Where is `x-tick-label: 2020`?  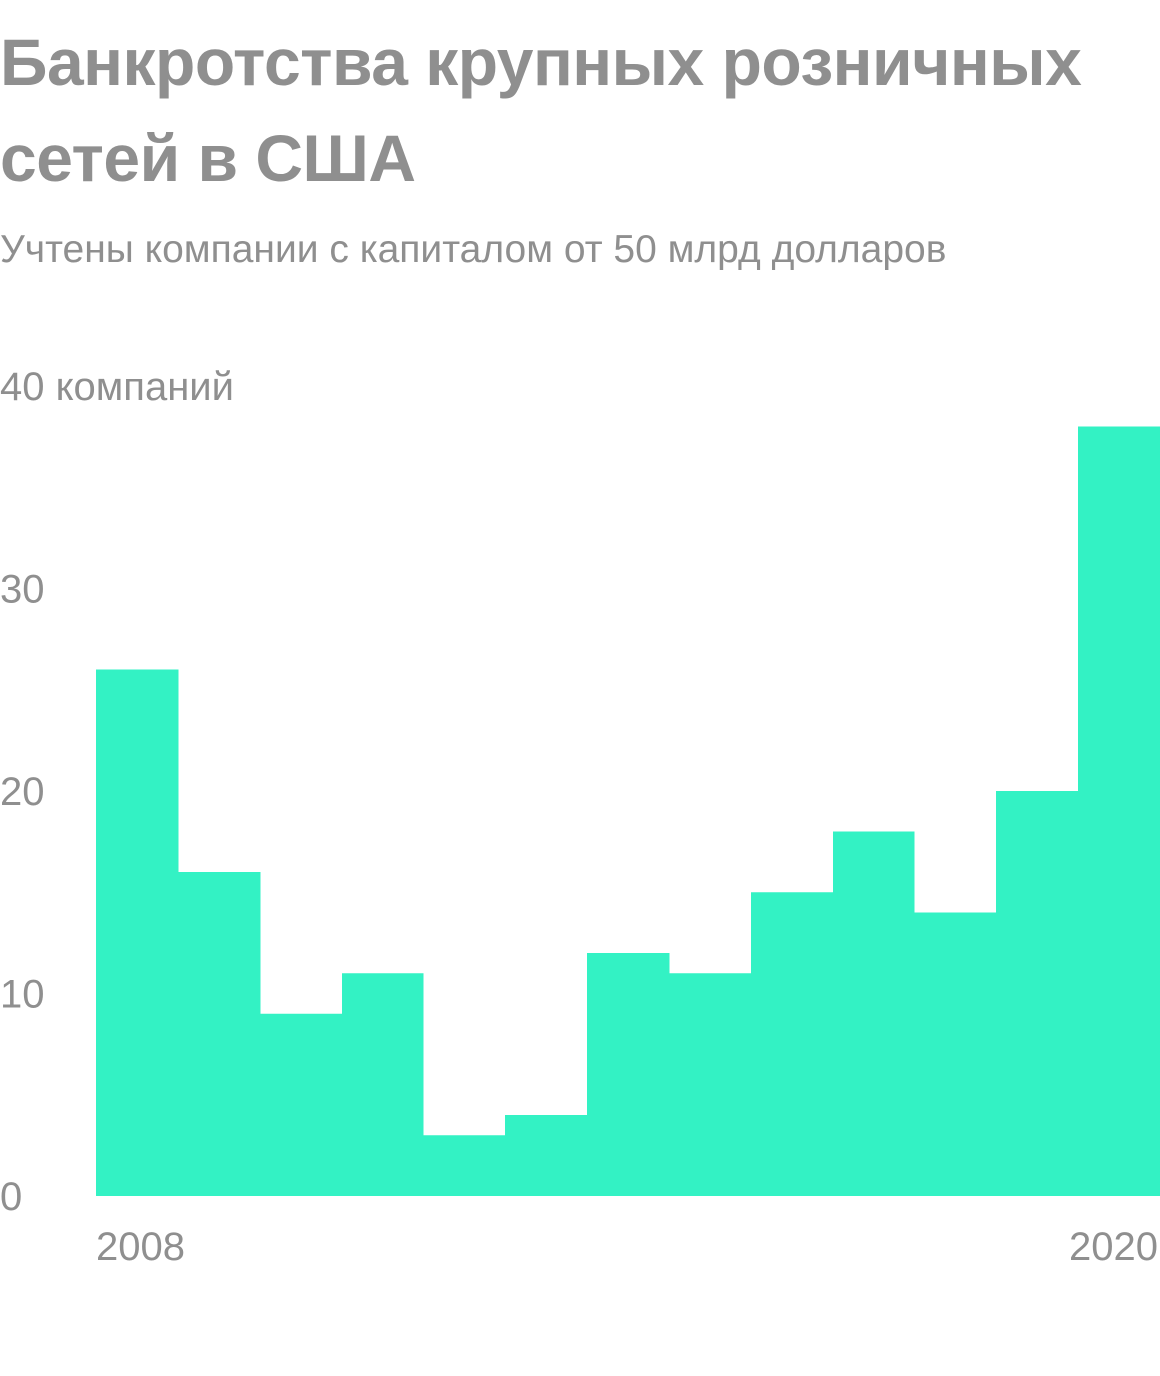
x-tick-label: 2020 is located at coordinates (1113, 1247).